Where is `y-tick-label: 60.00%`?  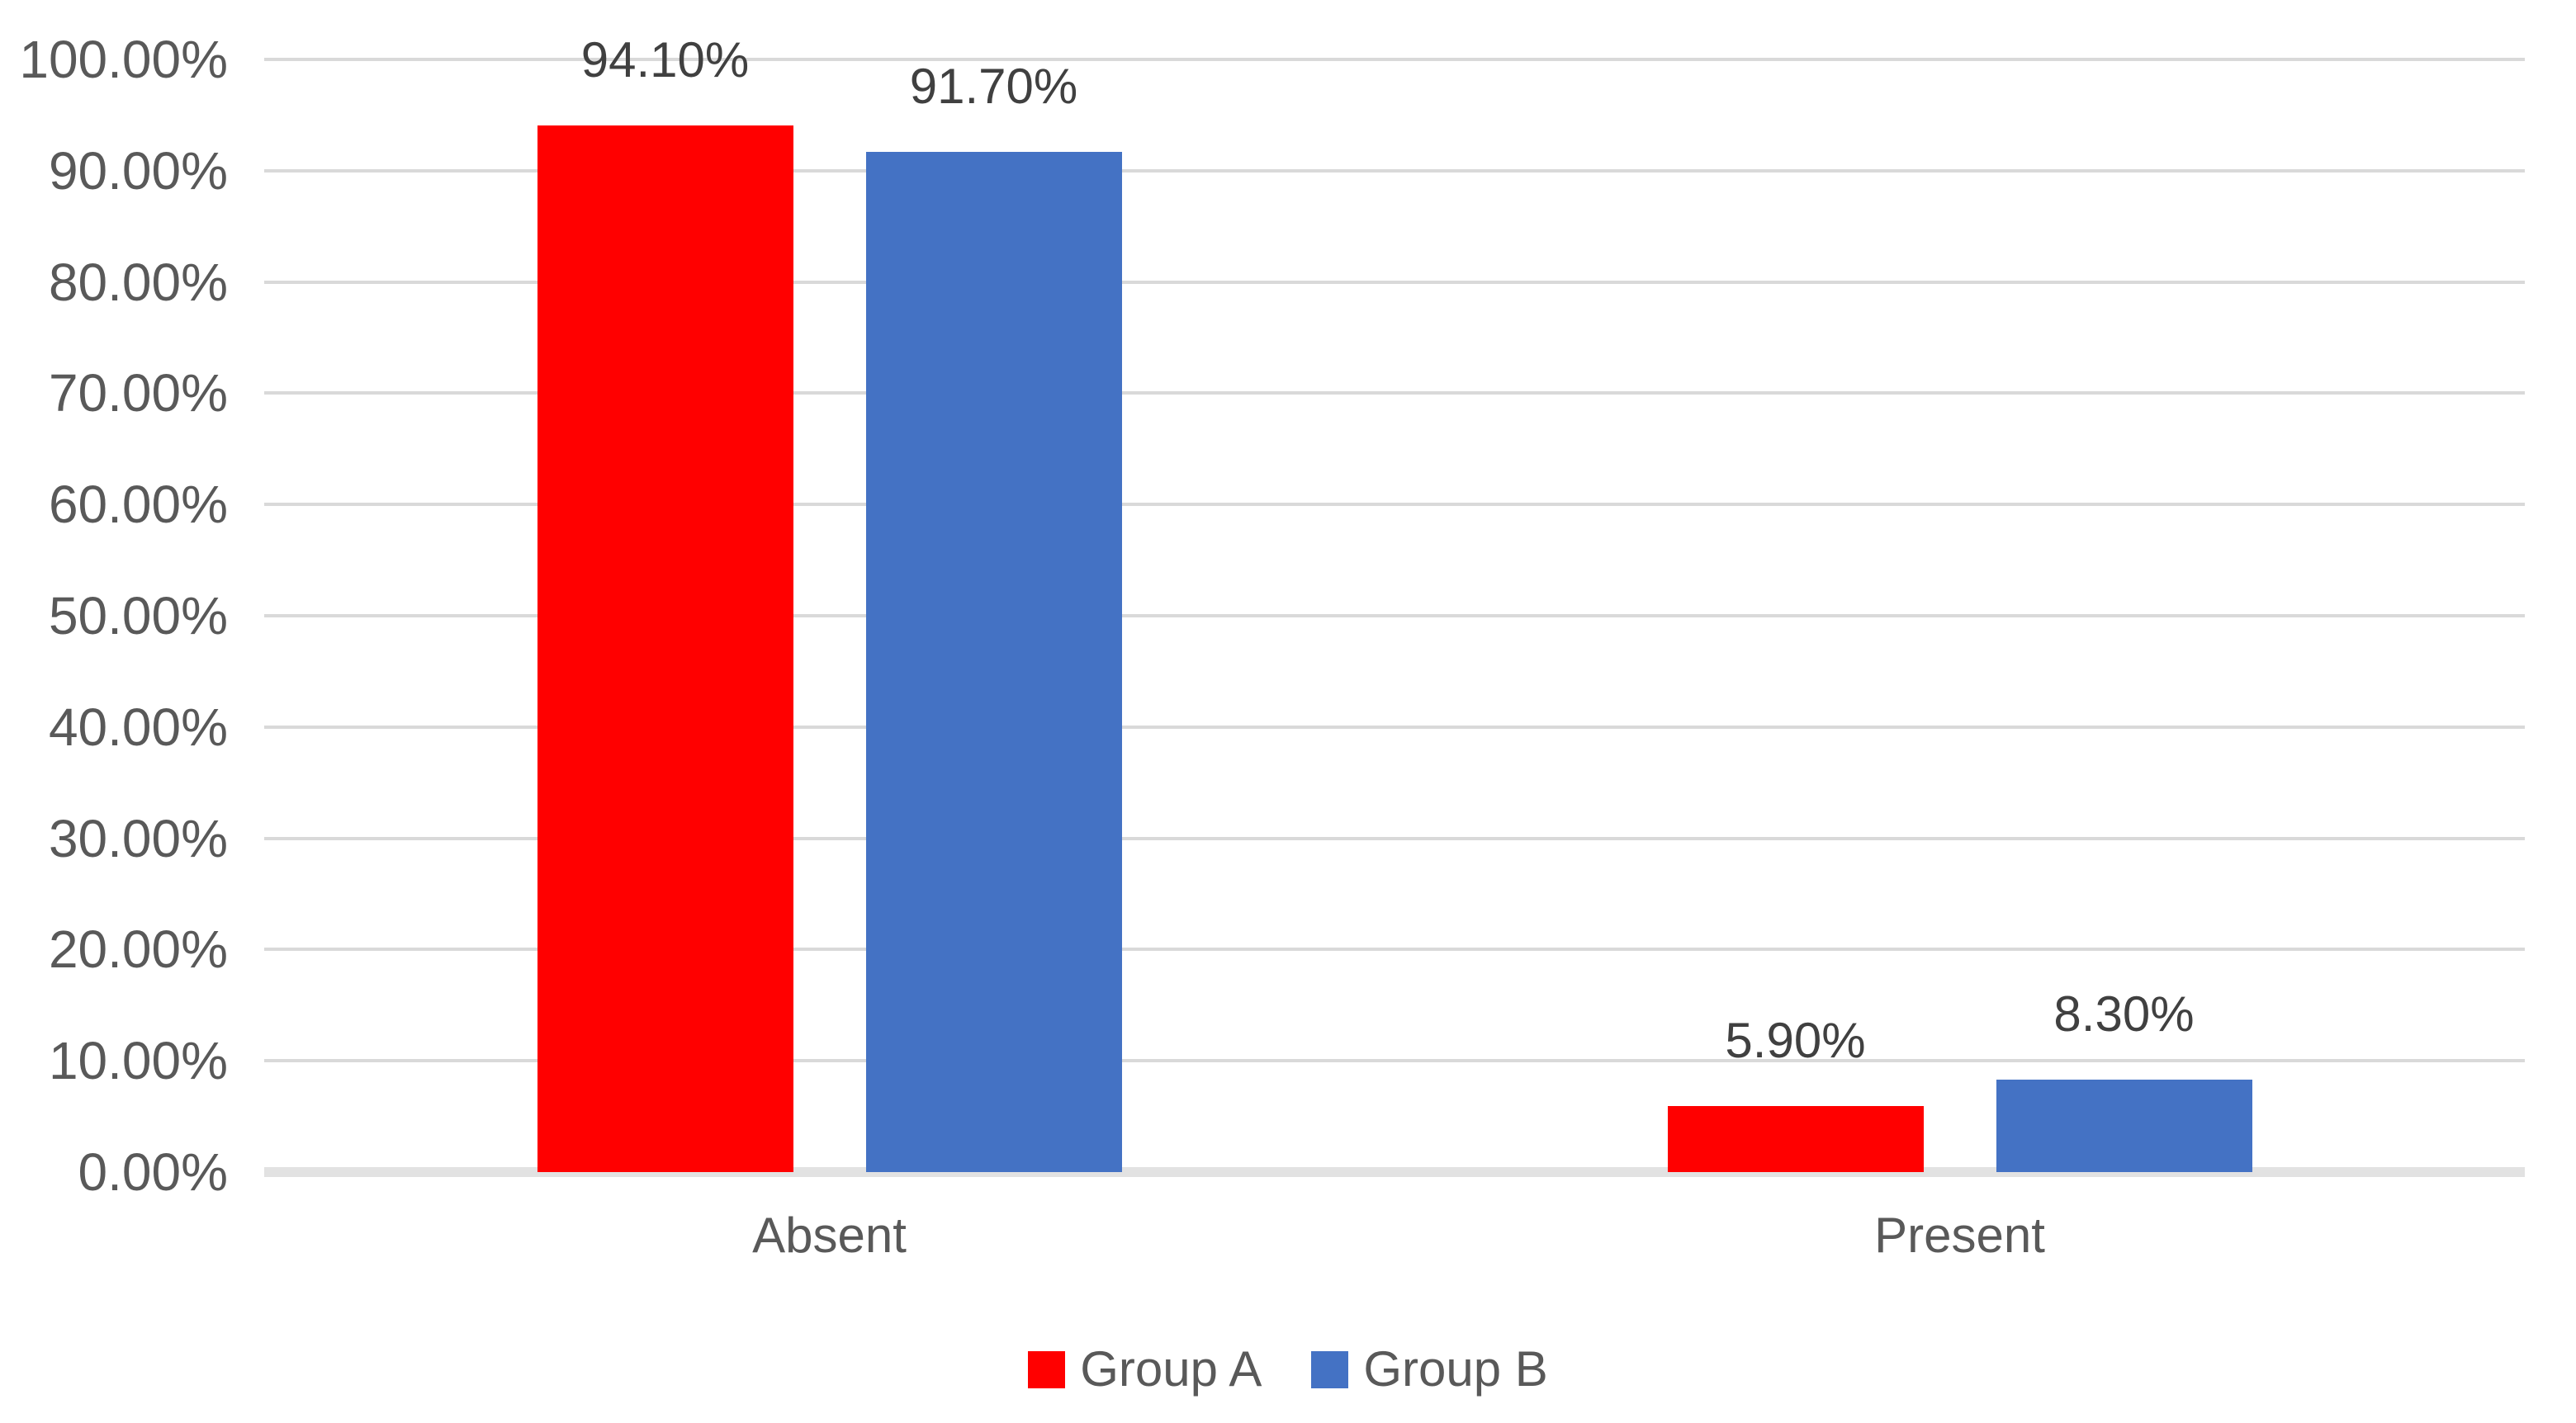
y-tick-label: 60.00% is located at coordinates (138, 505).